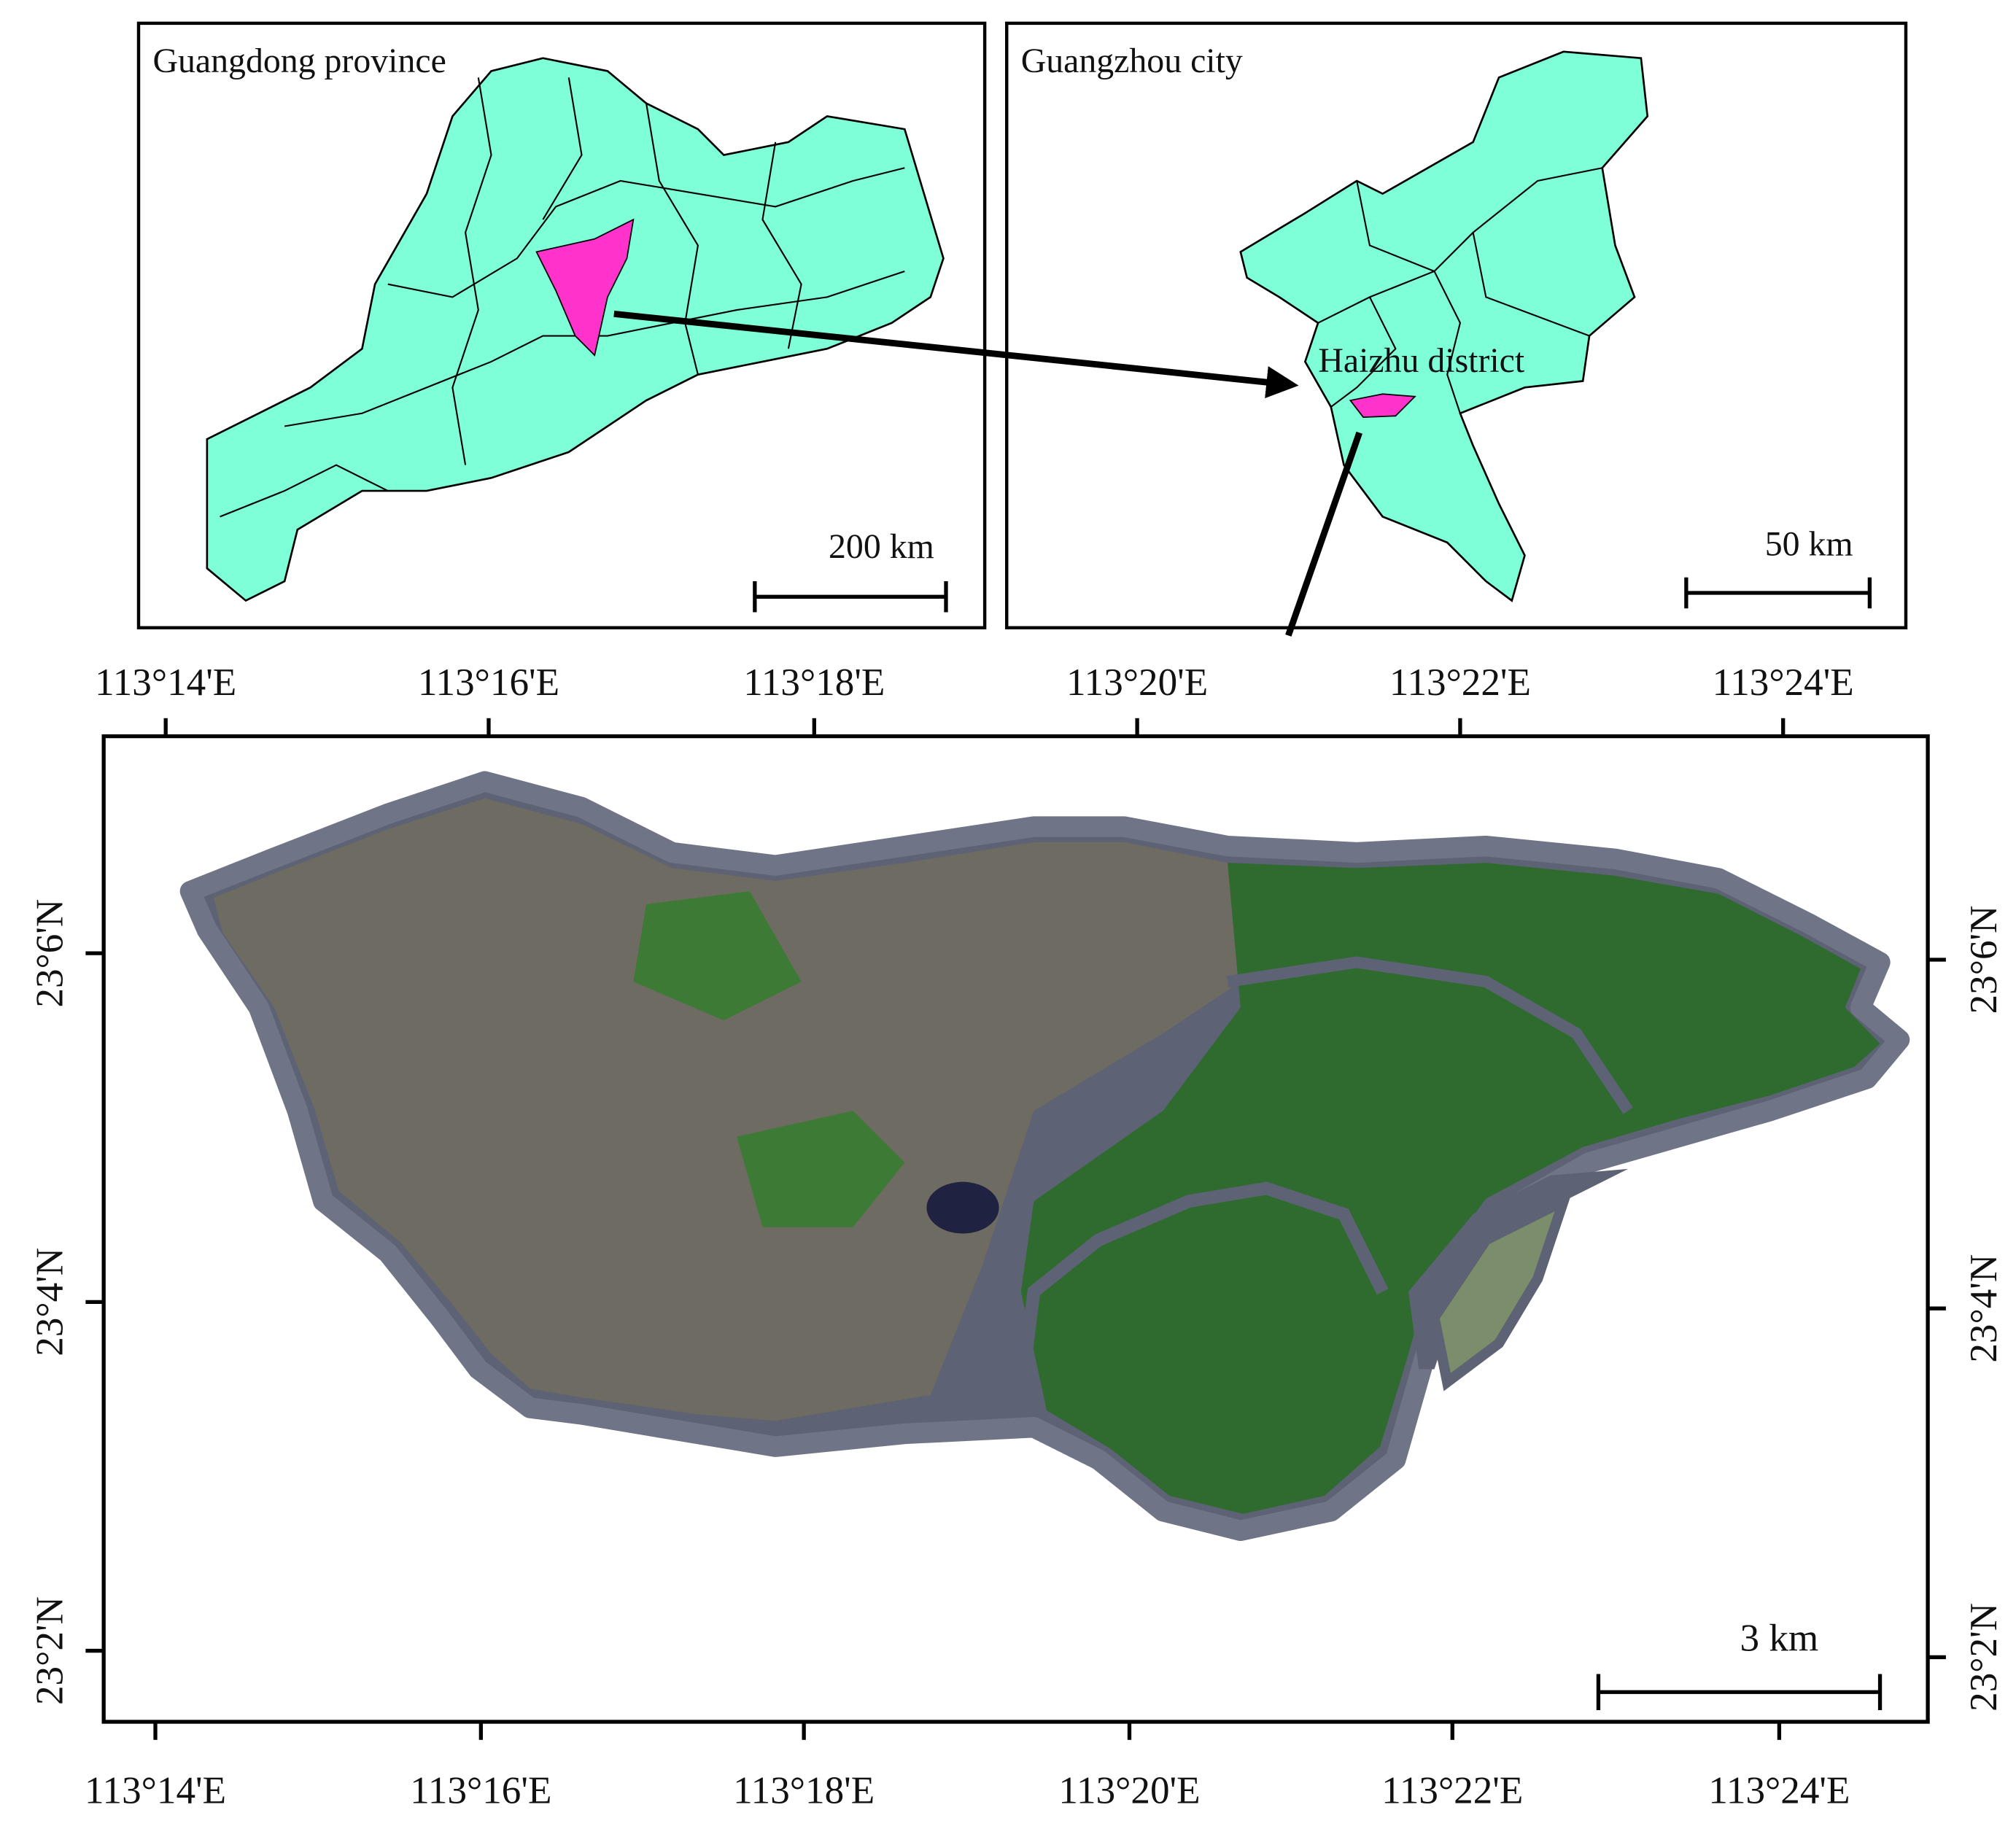  Describe the element at coordinates (1459, 290) in the screenshot. I see `district-boundaries` at that location.